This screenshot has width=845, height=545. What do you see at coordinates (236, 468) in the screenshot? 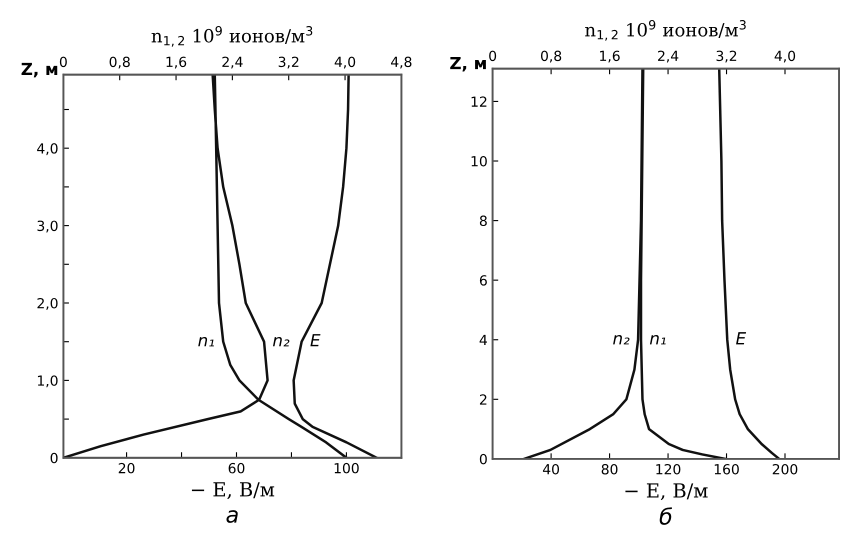
I see `x-tick-label: 60` at bounding box center [236, 468].